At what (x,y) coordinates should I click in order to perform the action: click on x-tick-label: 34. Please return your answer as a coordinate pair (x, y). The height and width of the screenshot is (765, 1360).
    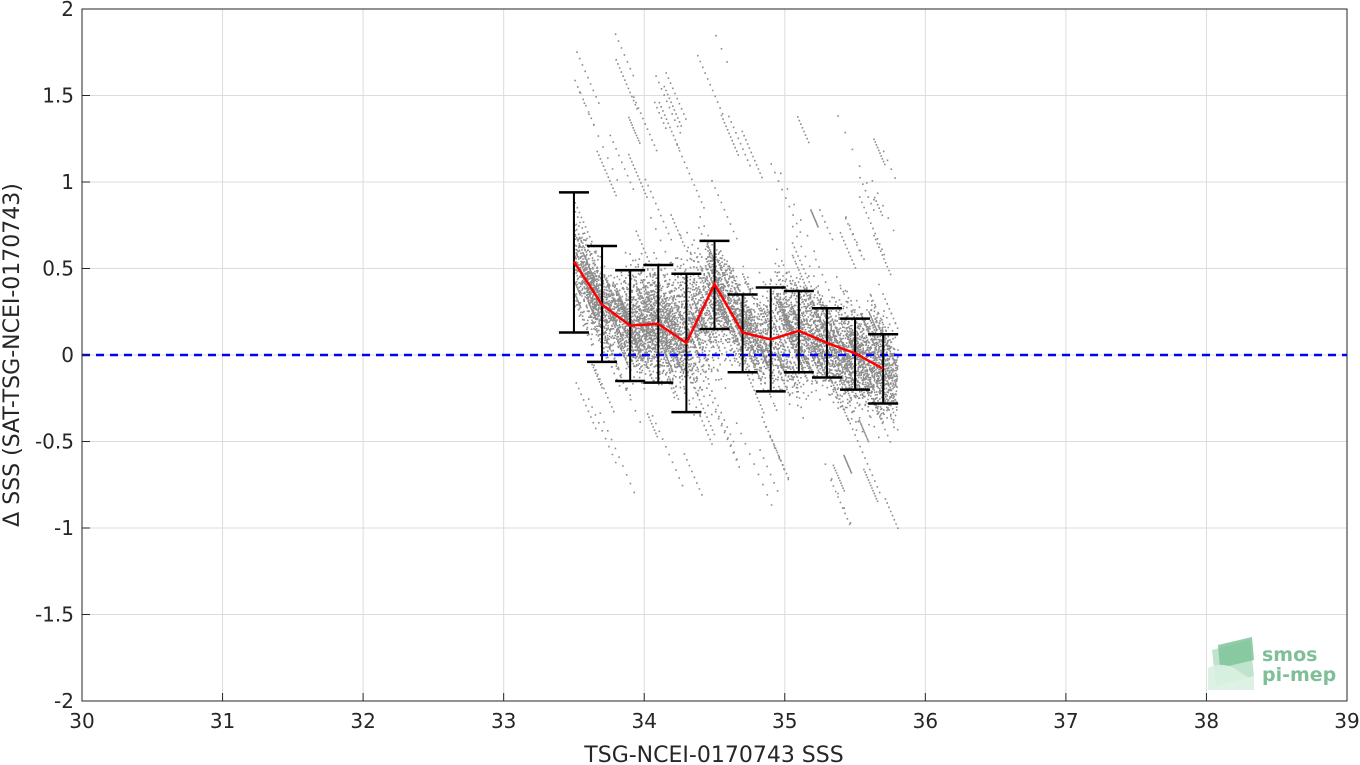
    Looking at the image, I should click on (643, 721).